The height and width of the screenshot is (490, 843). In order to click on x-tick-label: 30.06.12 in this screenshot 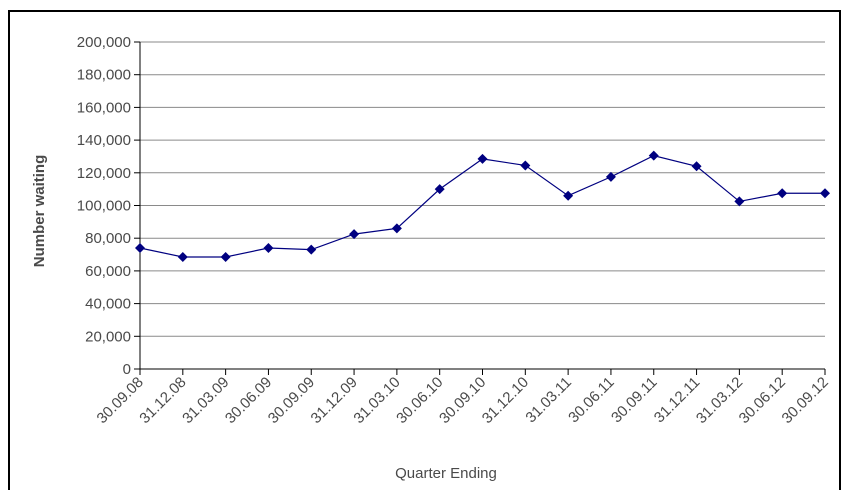, I will do `click(762, 400)`.